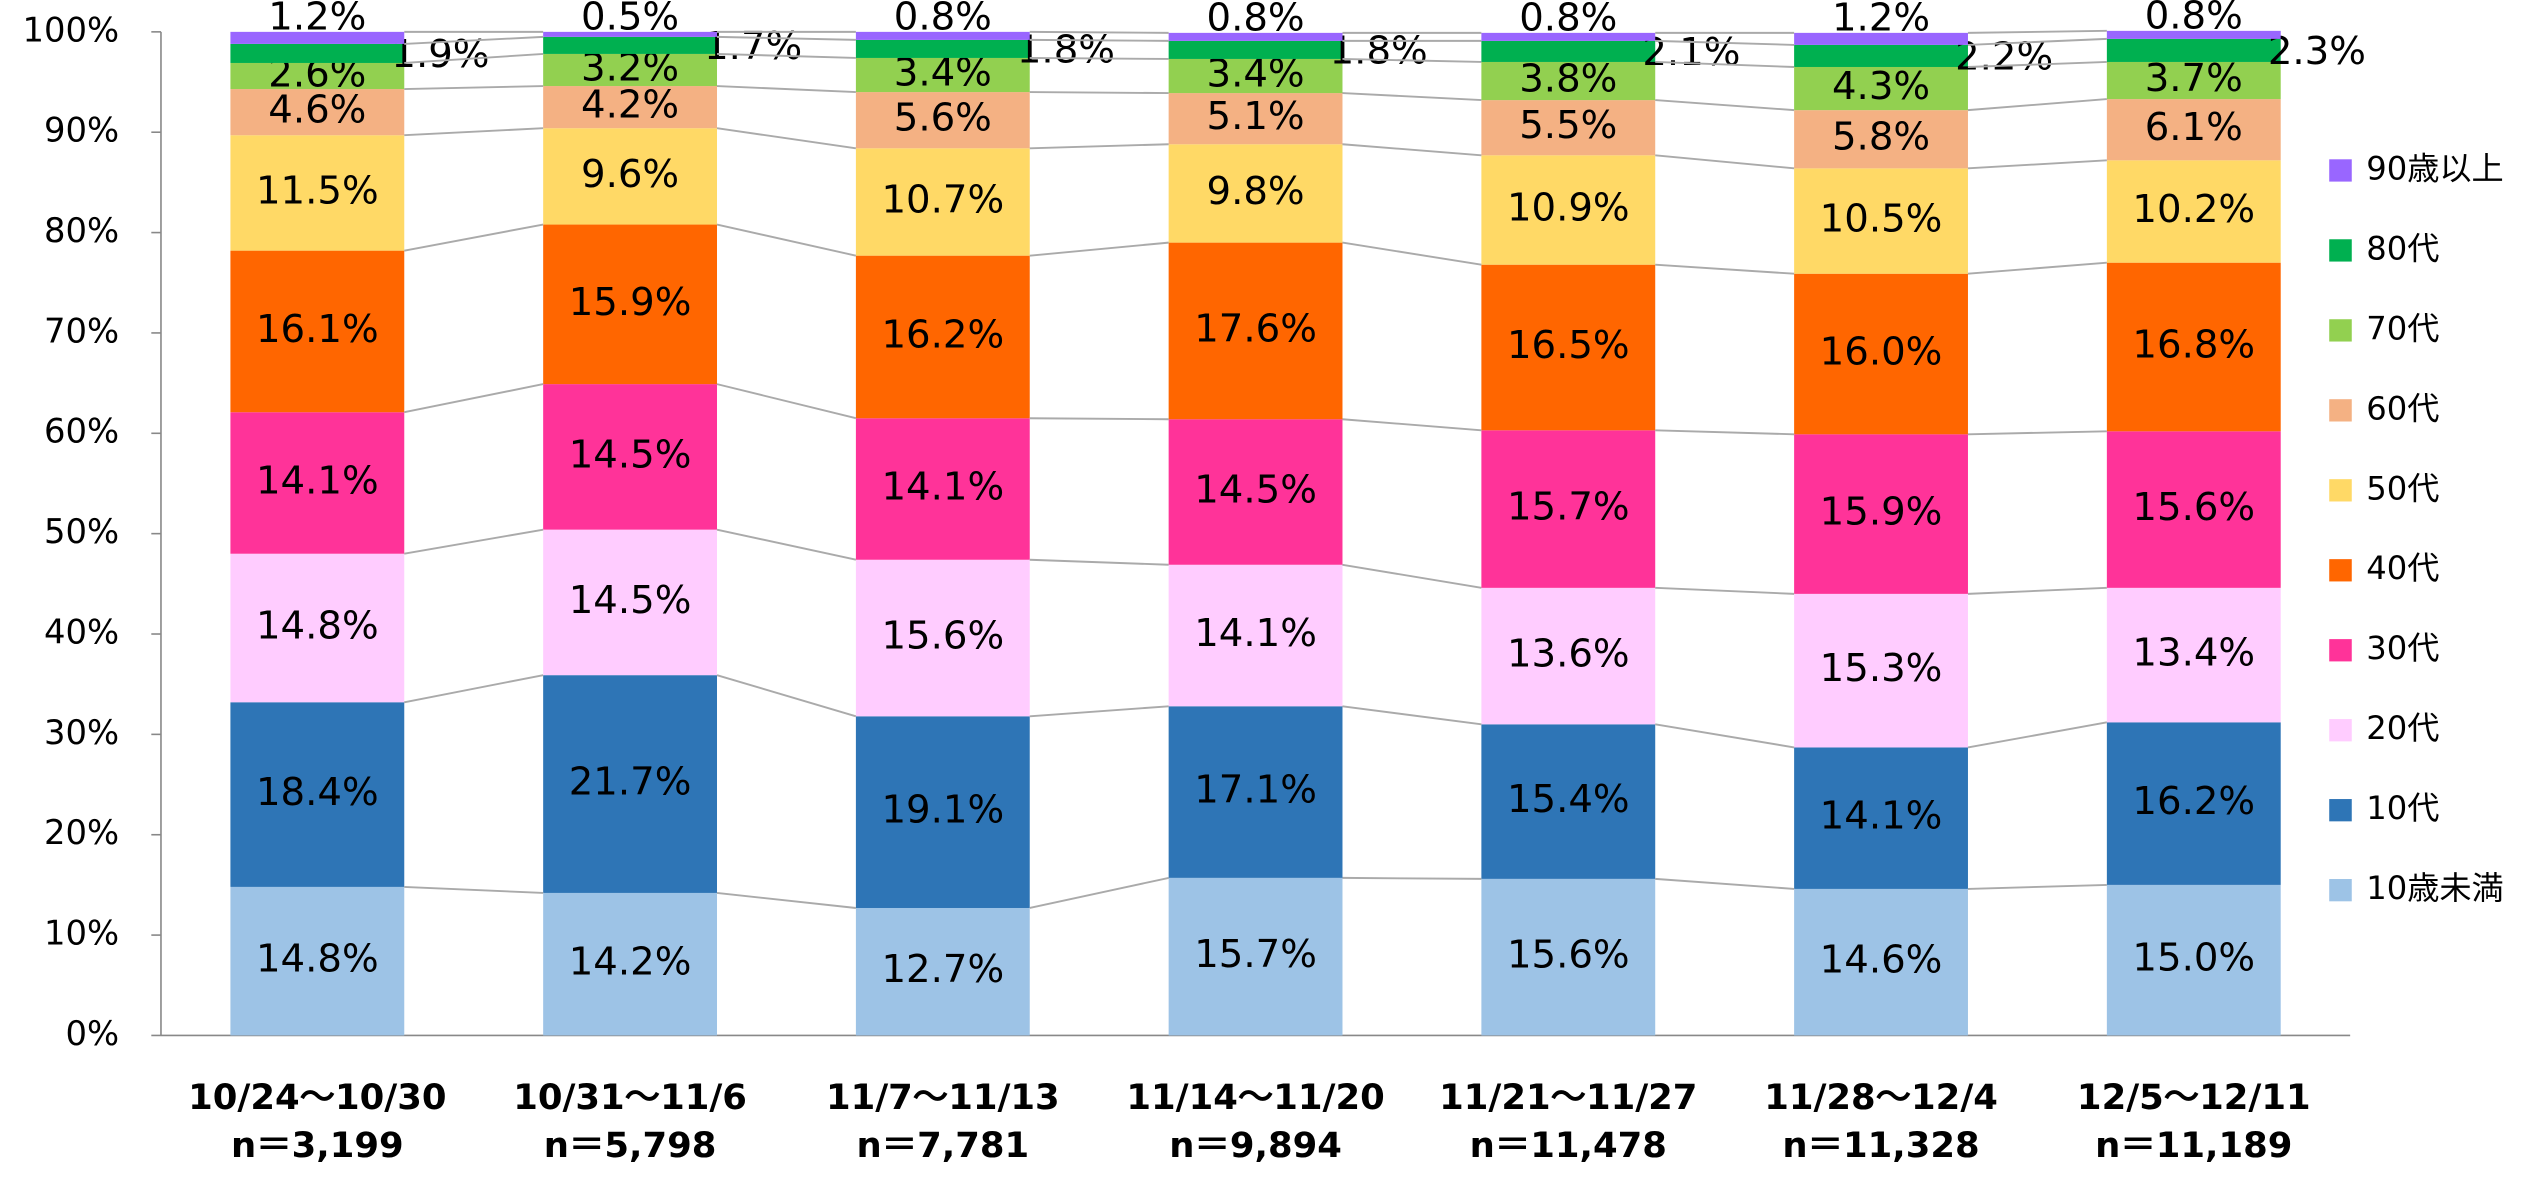 The width and height of the screenshot is (2524, 1182). I want to click on data-label: 15.6%, so click(942, 636).